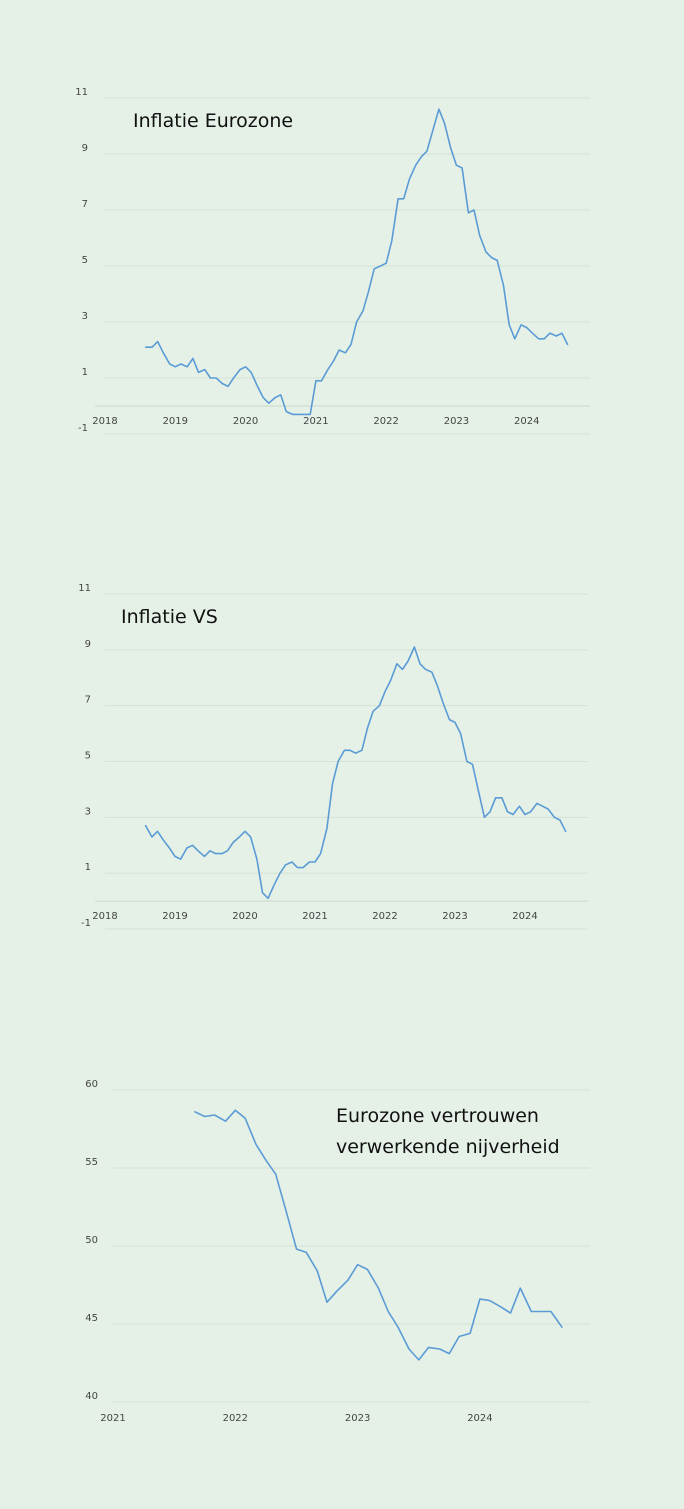 The width and height of the screenshot is (684, 1509). Describe the element at coordinates (448, 1147) in the screenshot. I see `chart-title-line: verwerkende nijverheid` at that location.